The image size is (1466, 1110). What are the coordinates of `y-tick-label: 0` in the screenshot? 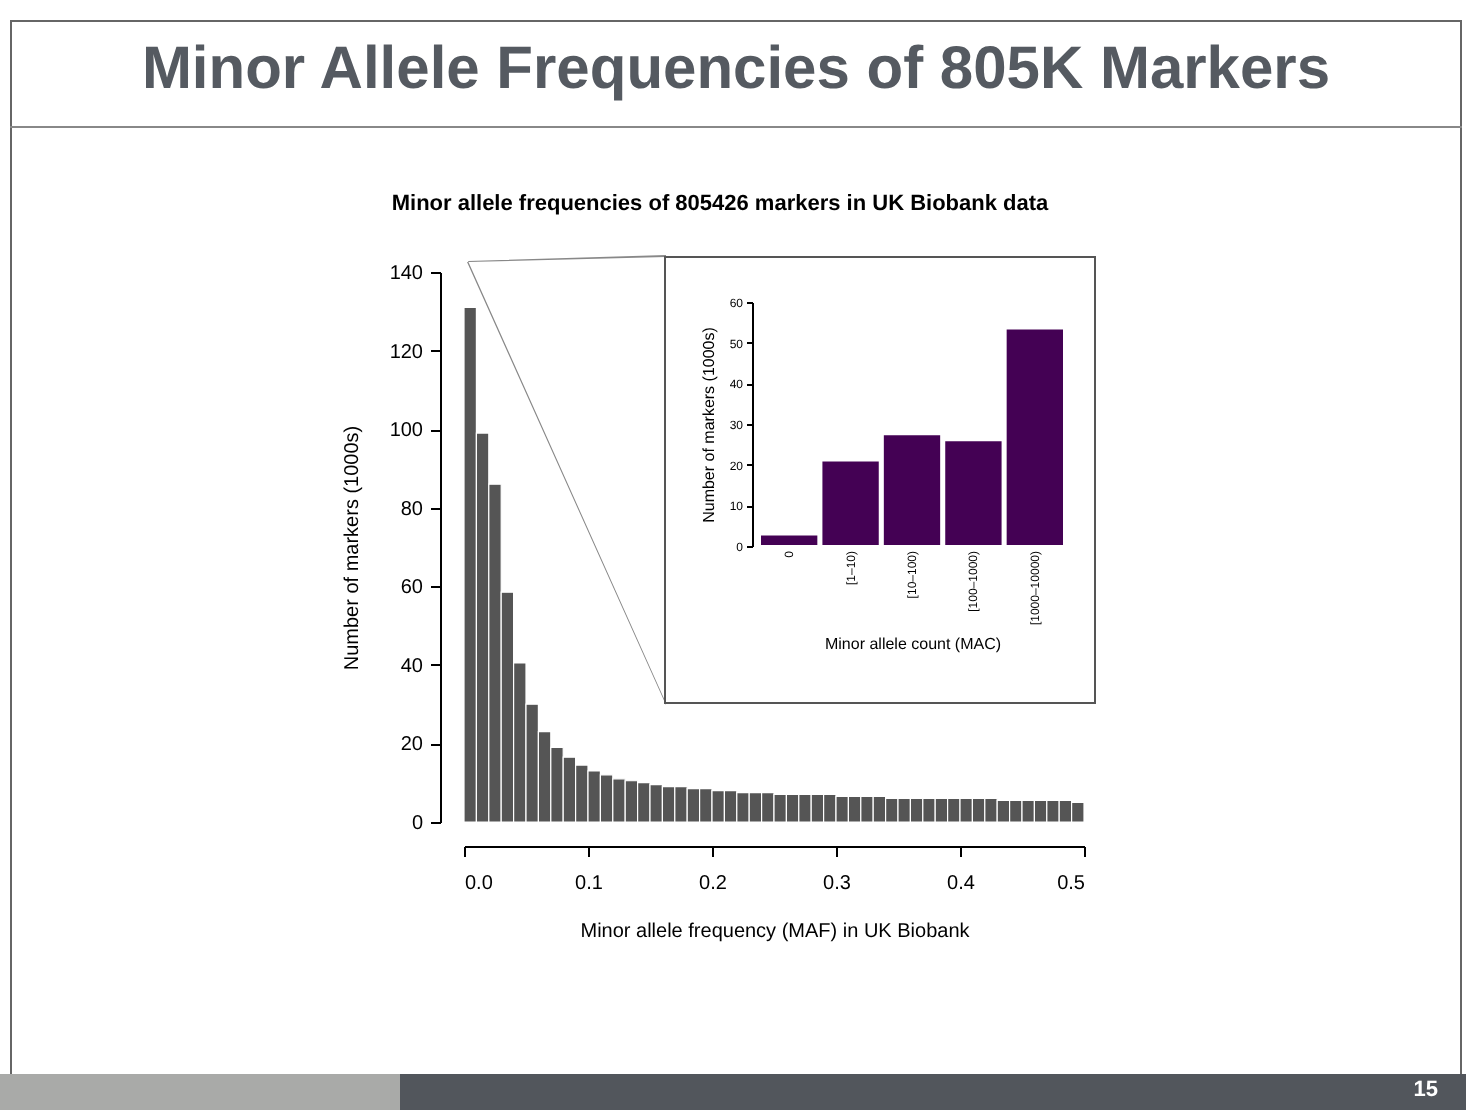 It's located at (417, 824).